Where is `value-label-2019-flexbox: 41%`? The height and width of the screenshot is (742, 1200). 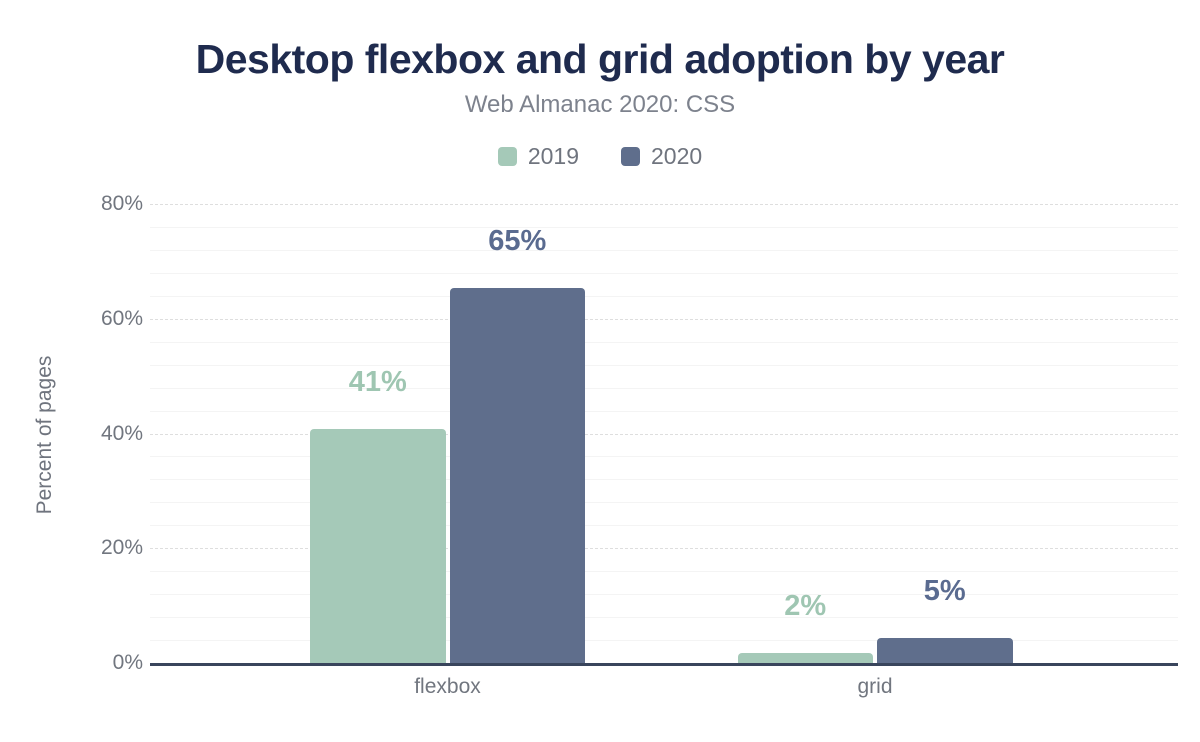 value-label-2019-flexbox: 41% is located at coordinates (377, 381).